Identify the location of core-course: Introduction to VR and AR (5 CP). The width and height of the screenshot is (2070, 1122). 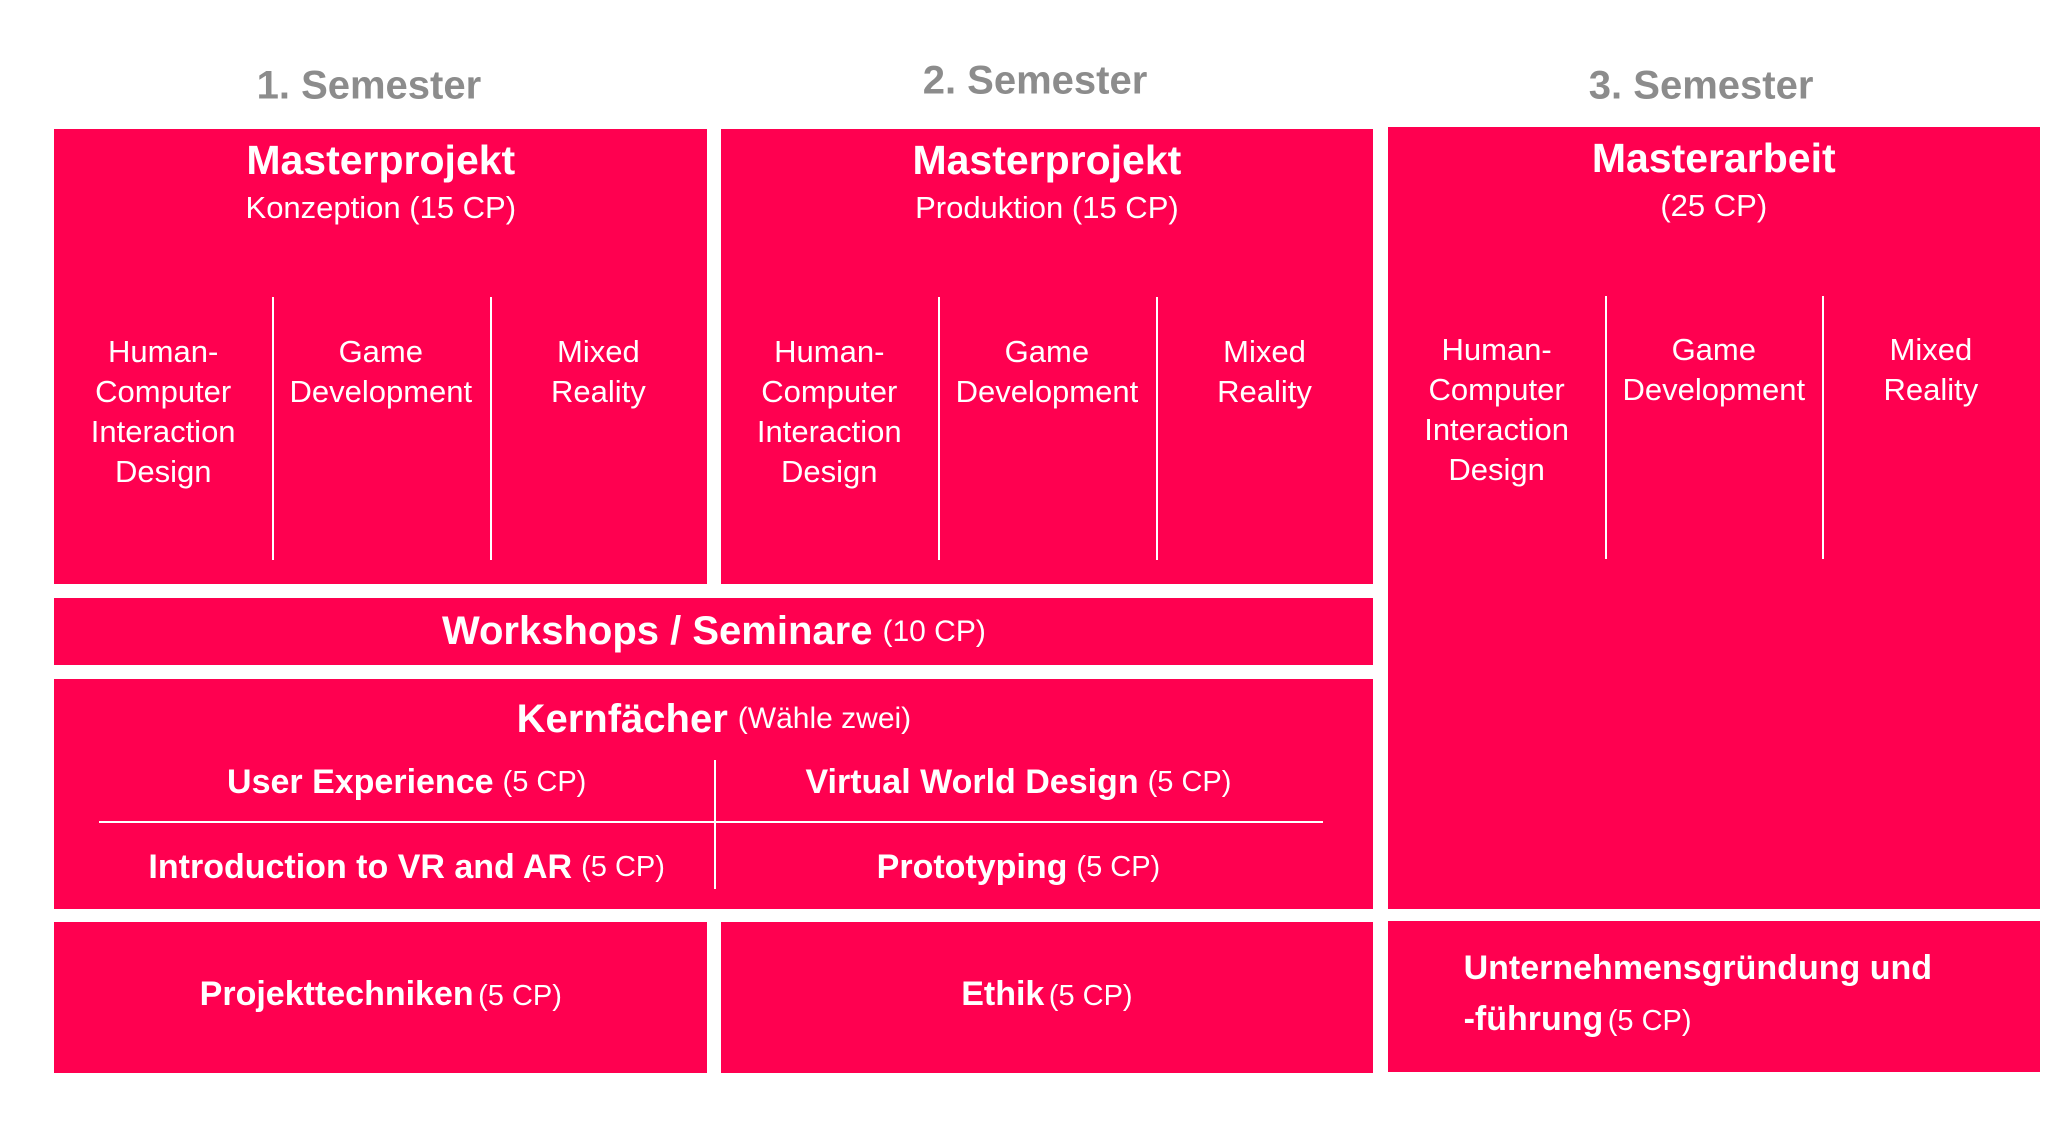
(406, 867).